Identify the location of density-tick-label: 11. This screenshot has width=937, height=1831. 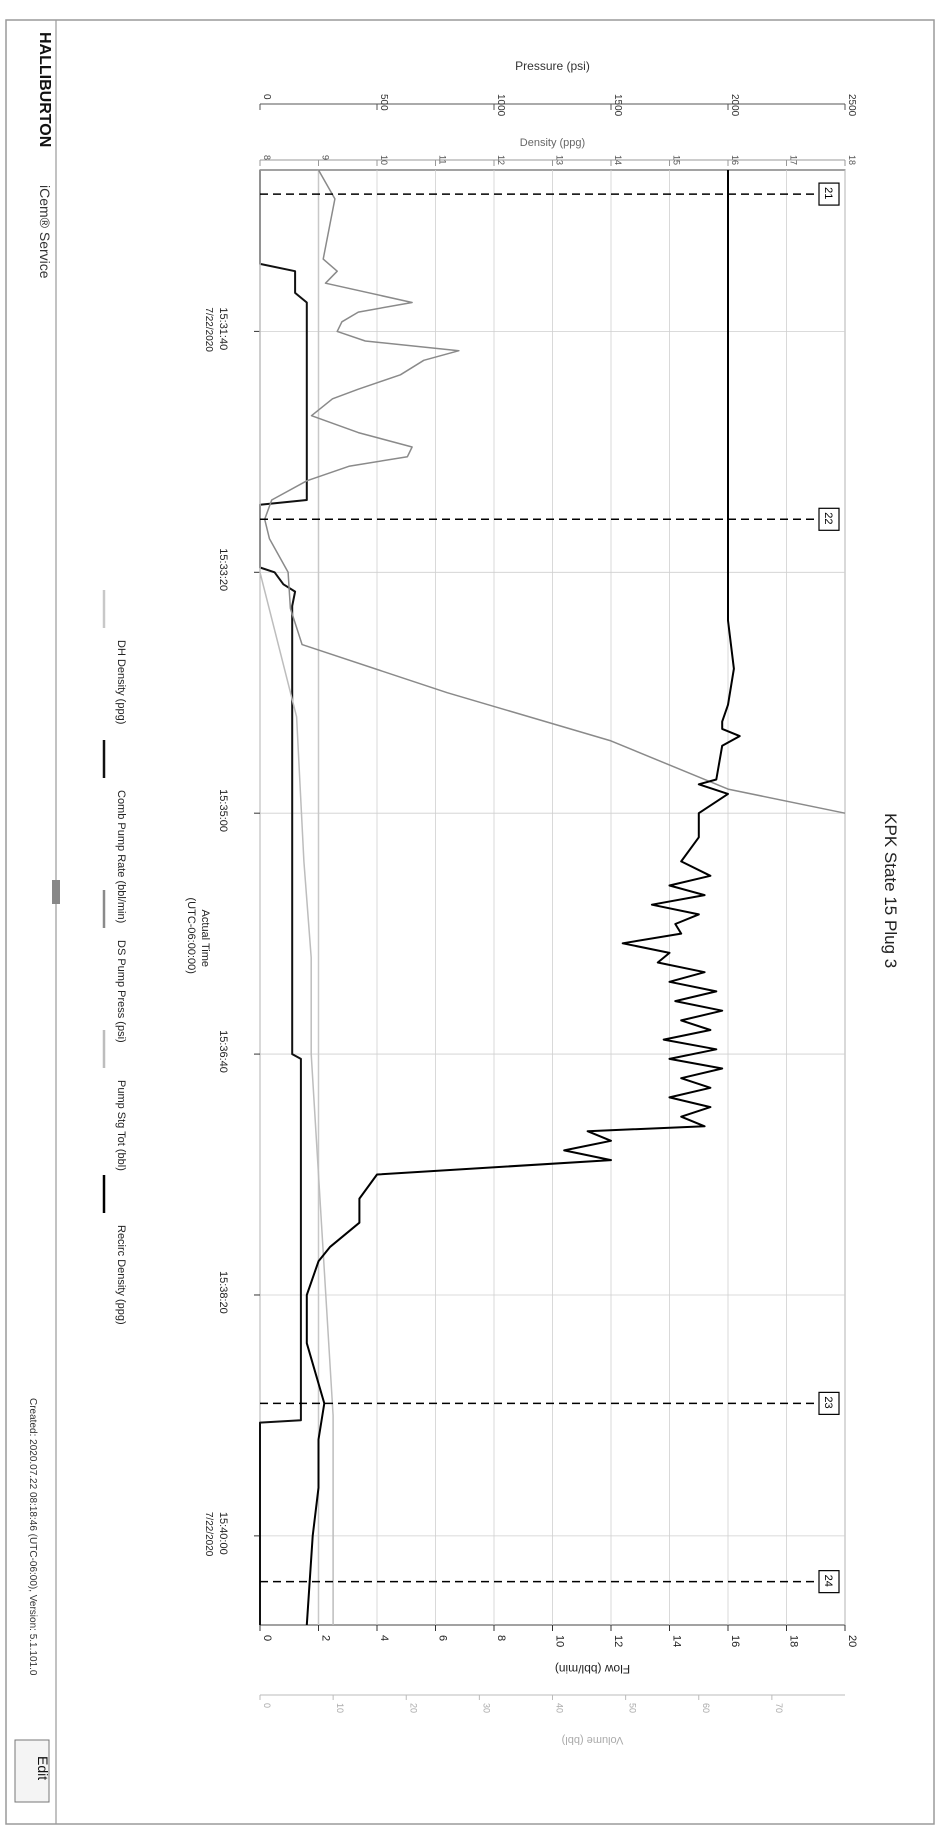
(443, 159).